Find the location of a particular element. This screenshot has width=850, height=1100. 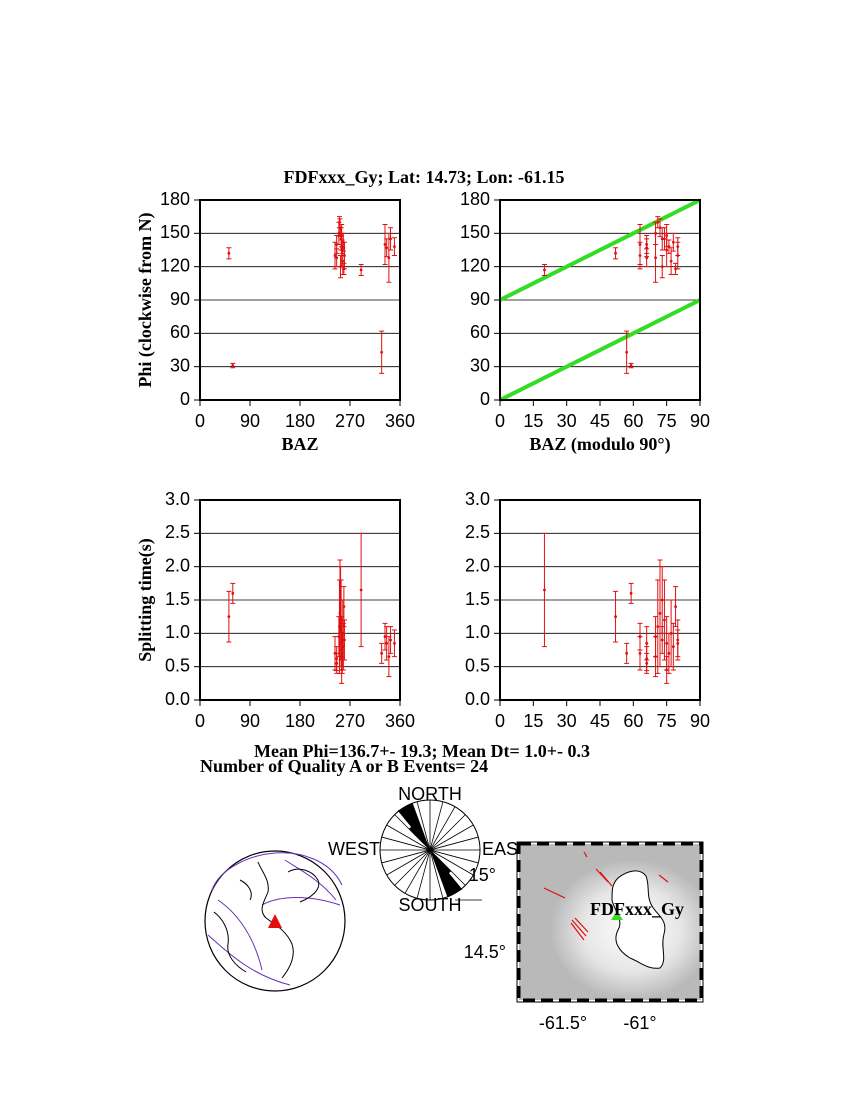

rose-spoke is located at coordinates (430, 850).